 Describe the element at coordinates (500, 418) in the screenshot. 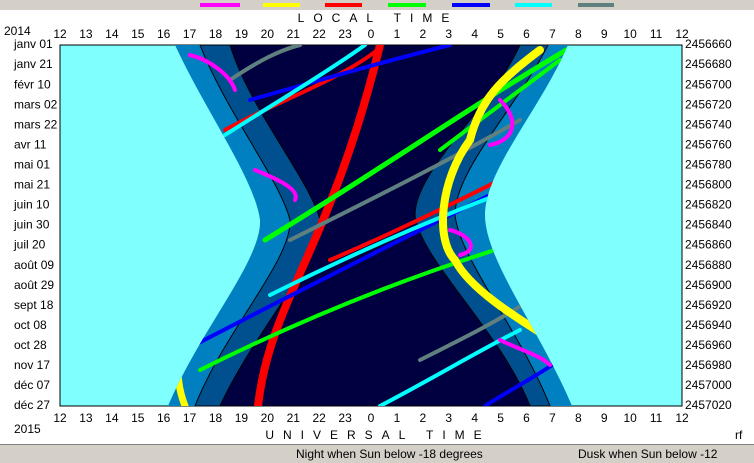

I see `hour-label-bottom: 5` at that location.